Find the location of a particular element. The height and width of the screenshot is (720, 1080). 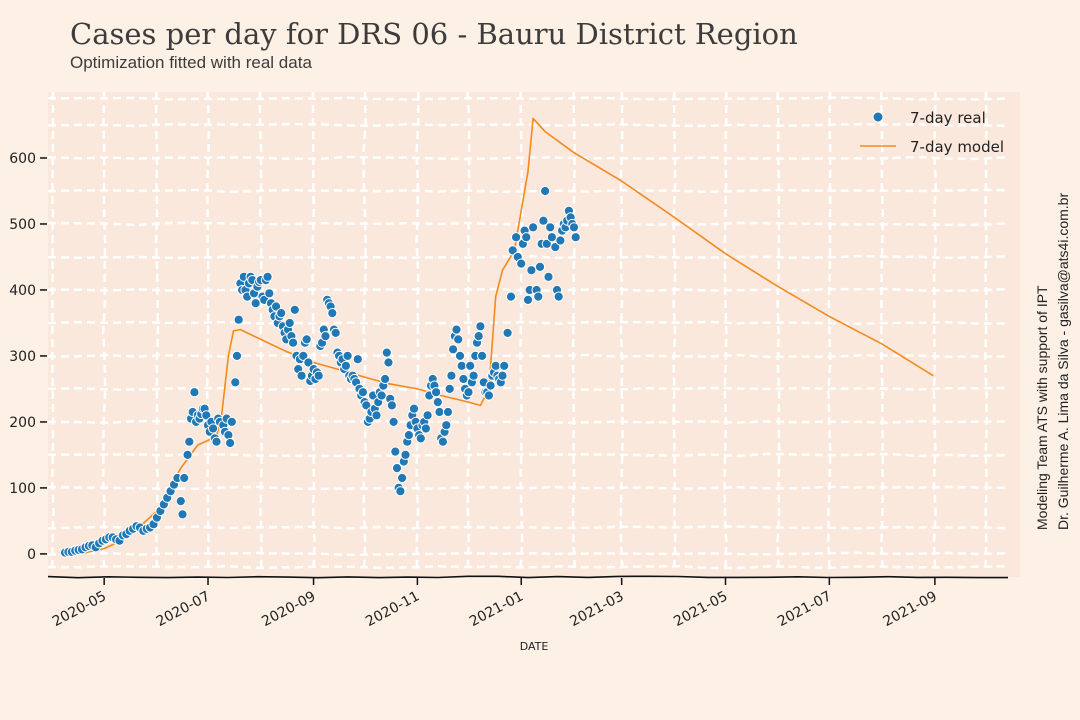

legend: 7-day real 7-day model is located at coordinates (932, 132).